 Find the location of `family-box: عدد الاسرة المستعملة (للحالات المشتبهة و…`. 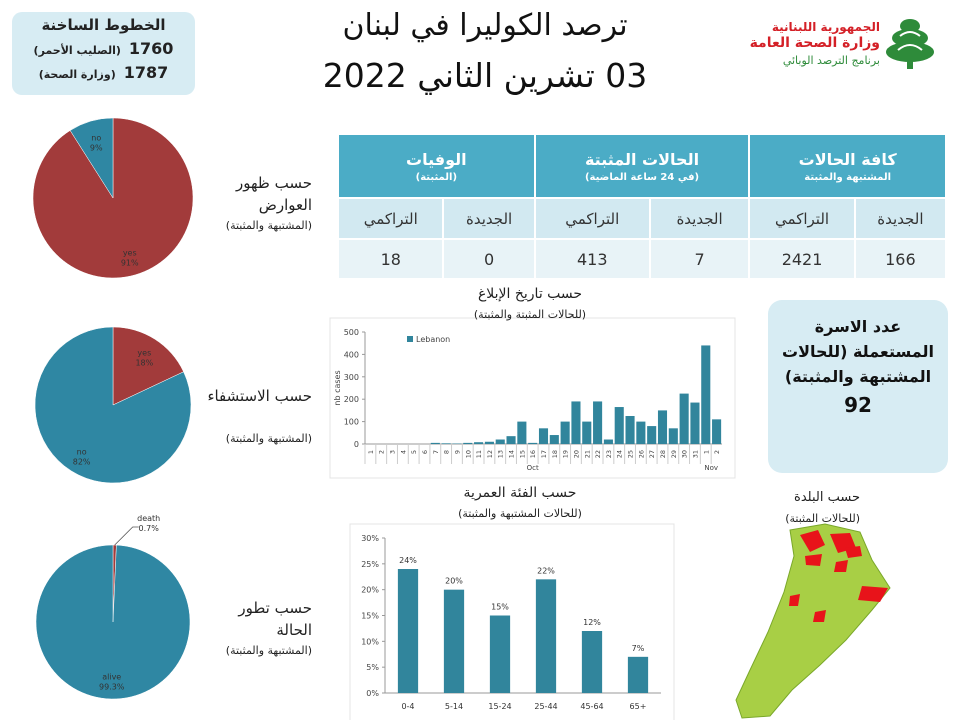

family-box: عدد الاسرة المستعملة (للحالات المشتبهة و… is located at coordinates (858, 386).